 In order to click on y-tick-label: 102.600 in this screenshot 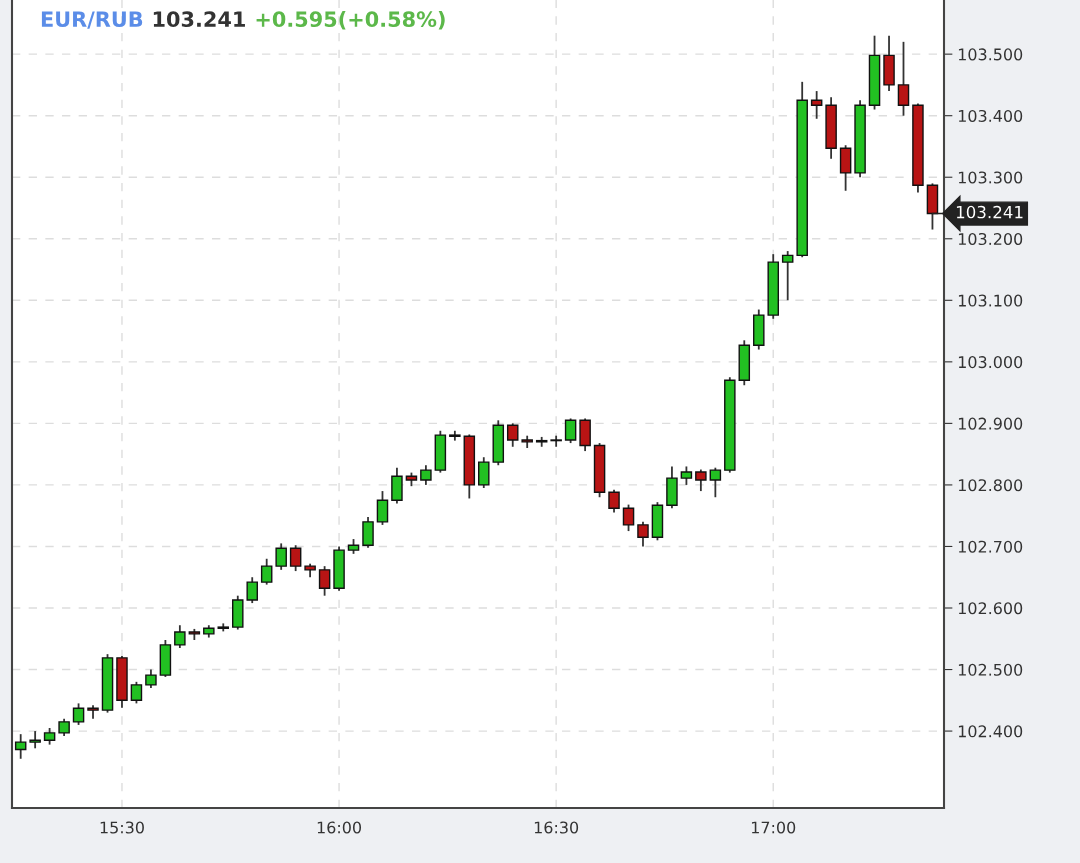, I will do `click(990, 608)`.